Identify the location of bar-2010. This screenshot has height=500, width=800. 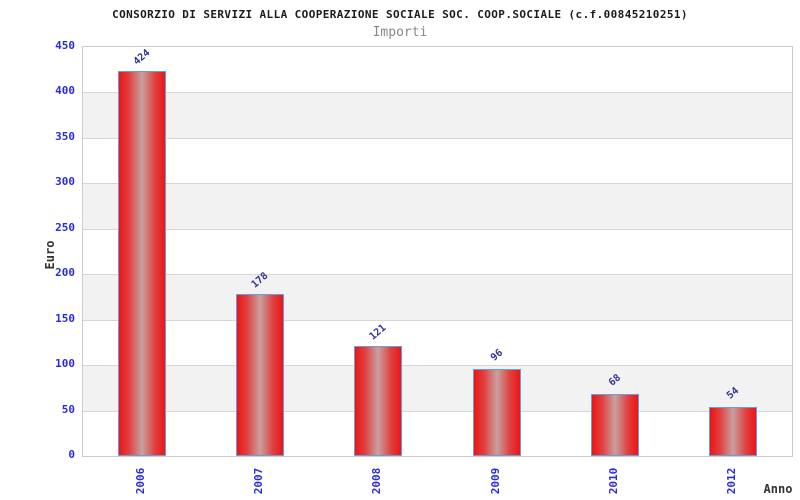
(614, 425).